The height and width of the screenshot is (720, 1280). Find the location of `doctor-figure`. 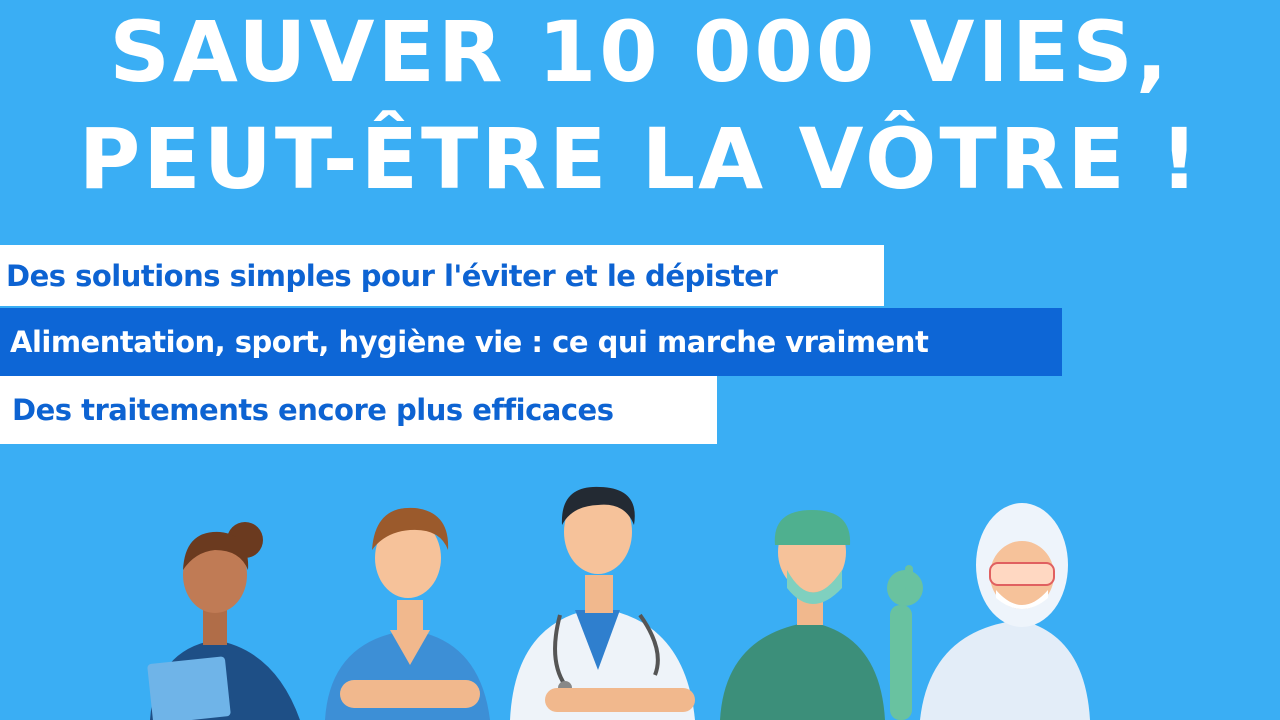

doctor-figure is located at coordinates (602, 603).